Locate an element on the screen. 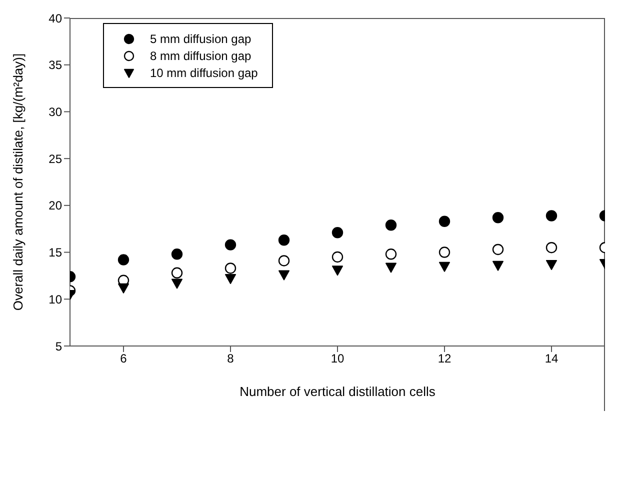 The width and height of the screenshot is (623, 477). y-tick-label: 40 is located at coordinates (55, 18).